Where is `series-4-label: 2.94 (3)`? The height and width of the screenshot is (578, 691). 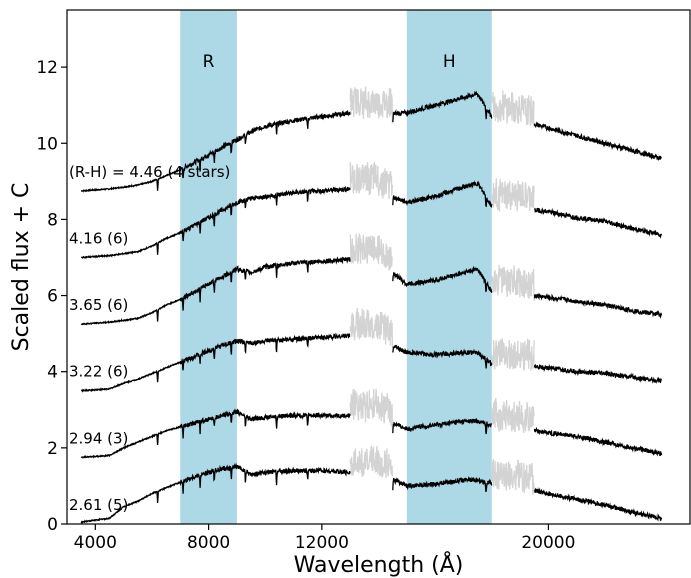
series-4-label: 2.94 (3) is located at coordinates (98, 438).